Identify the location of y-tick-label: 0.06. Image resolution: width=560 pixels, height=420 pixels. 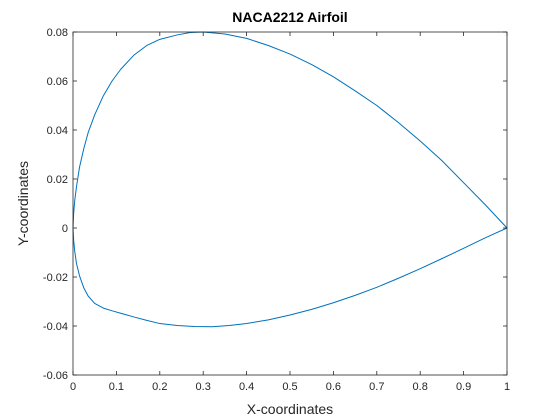
(57, 82).